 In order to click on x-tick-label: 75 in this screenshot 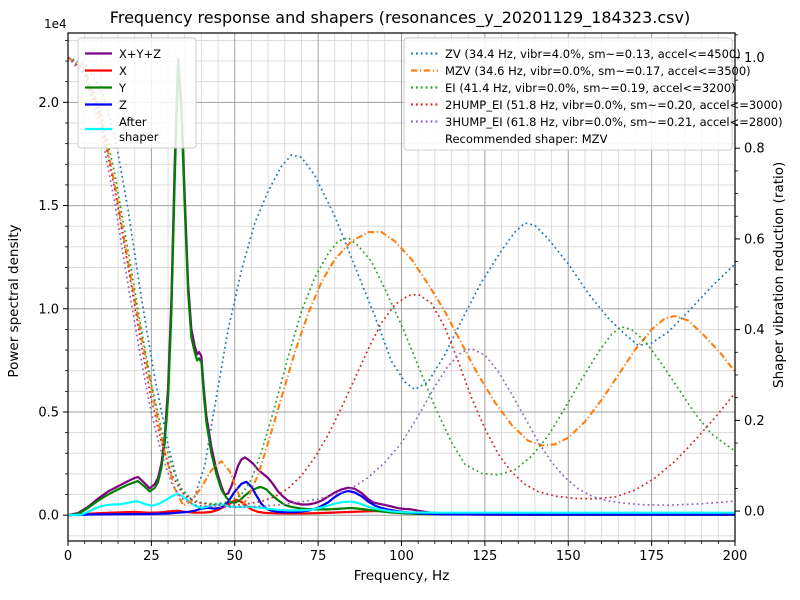, I will do `click(318, 556)`.